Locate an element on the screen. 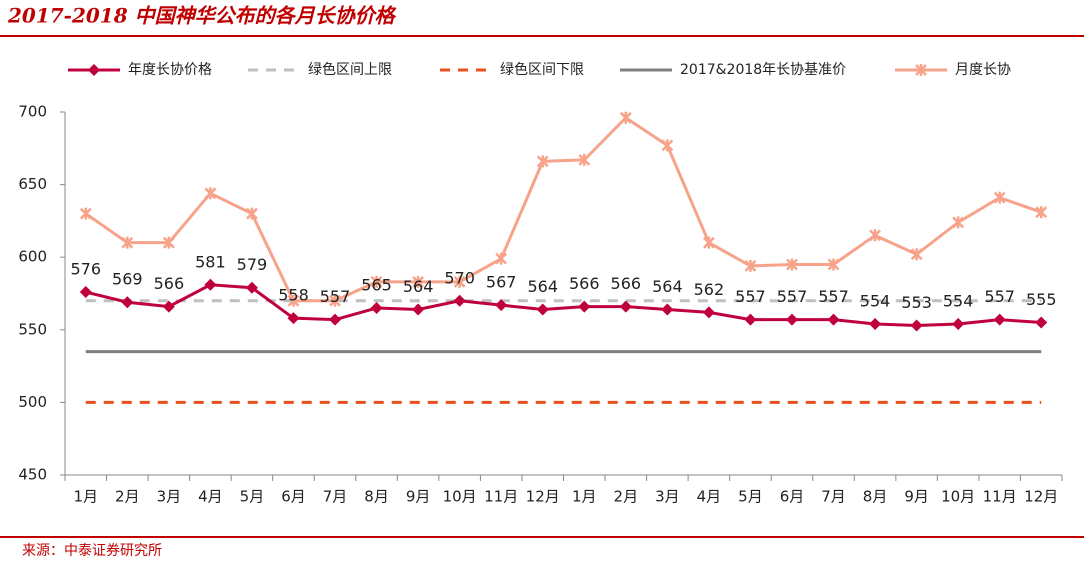 The width and height of the screenshot is (1084, 568). legend-label: 年度长协价格 is located at coordinates (170, 70).